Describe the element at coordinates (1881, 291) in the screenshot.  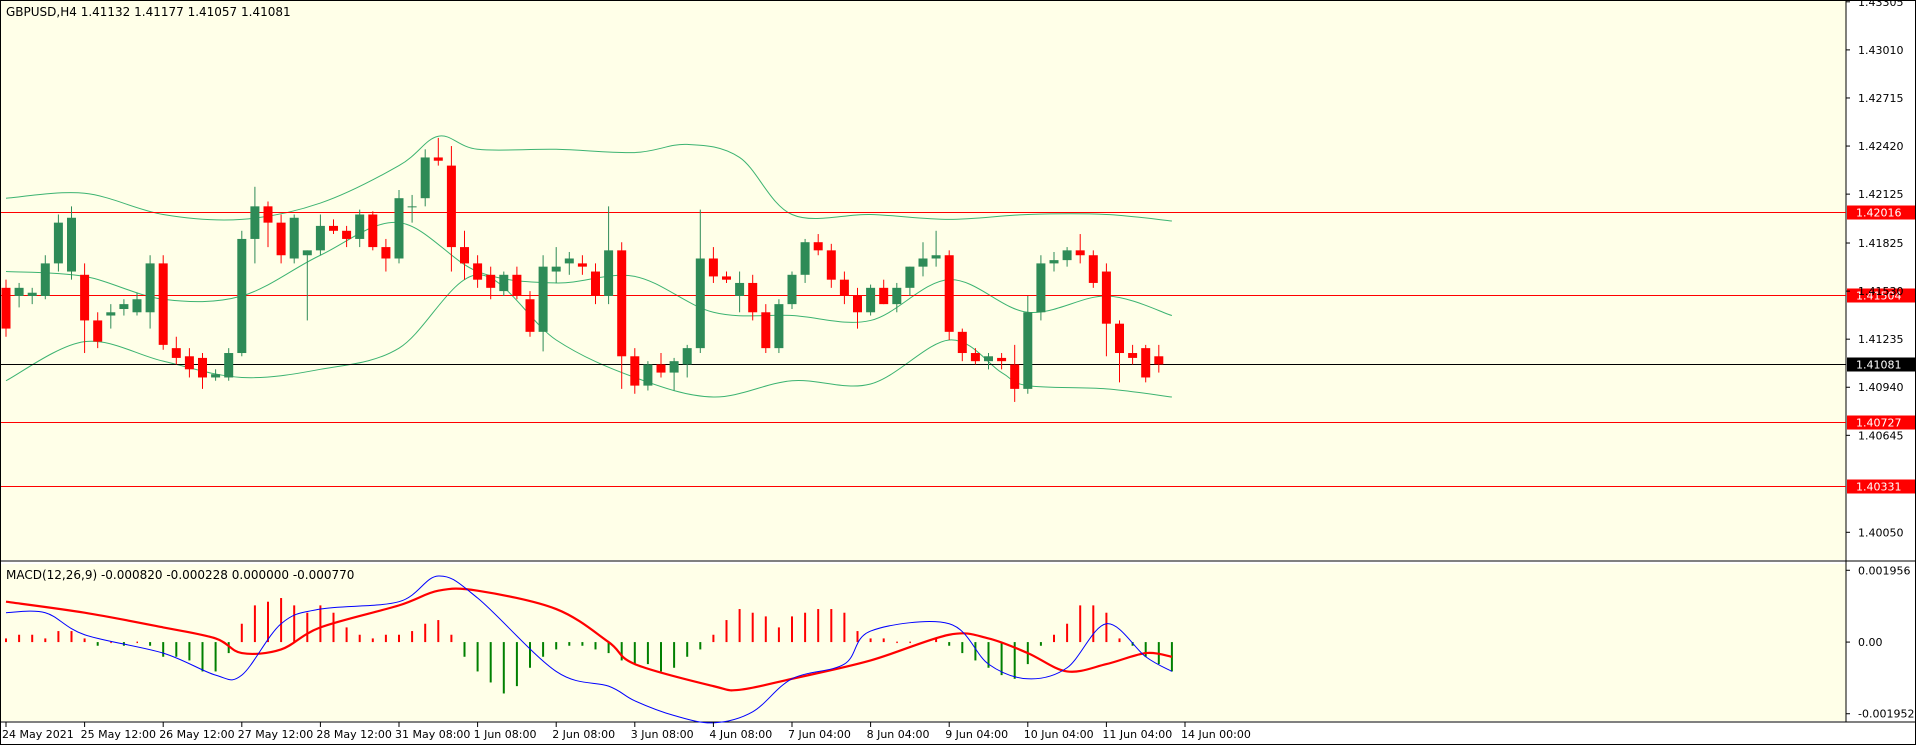
I see `price-tick-label: 1.41530` at that location.